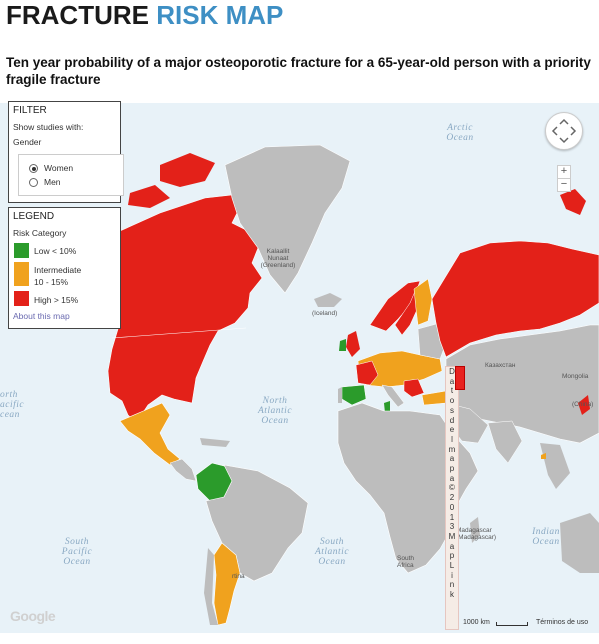  I want to click on region-caribbean, so click(215, 442).